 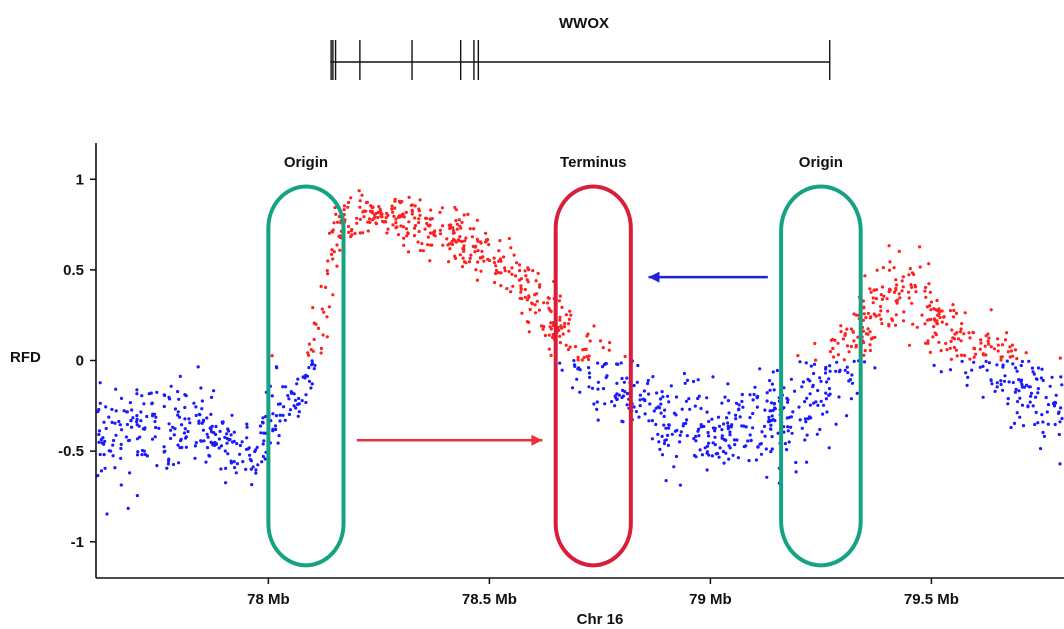 I want to click on y-tick-label: -0.5, so click(x=71, y=451).